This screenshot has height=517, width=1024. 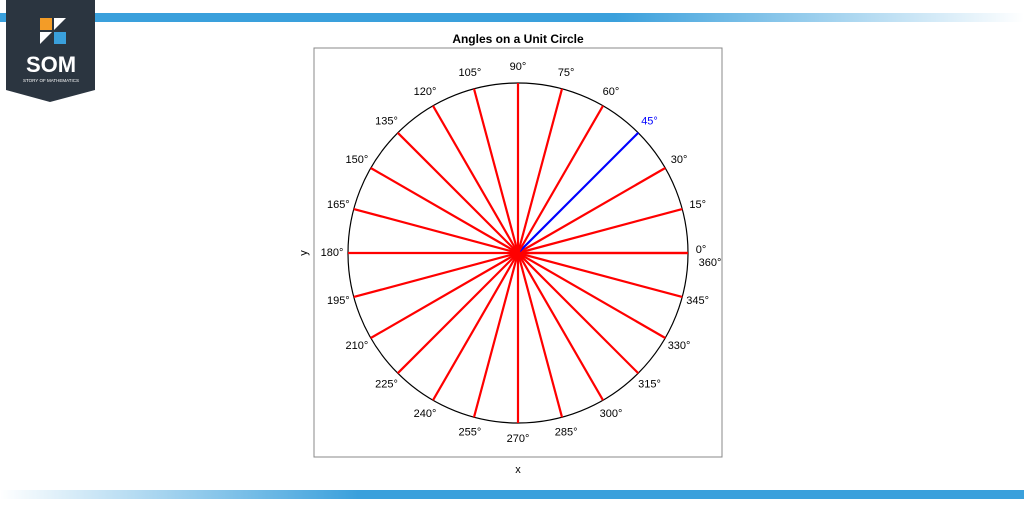 I want to click on angle-label: 180°, so click(x=332, y=253).